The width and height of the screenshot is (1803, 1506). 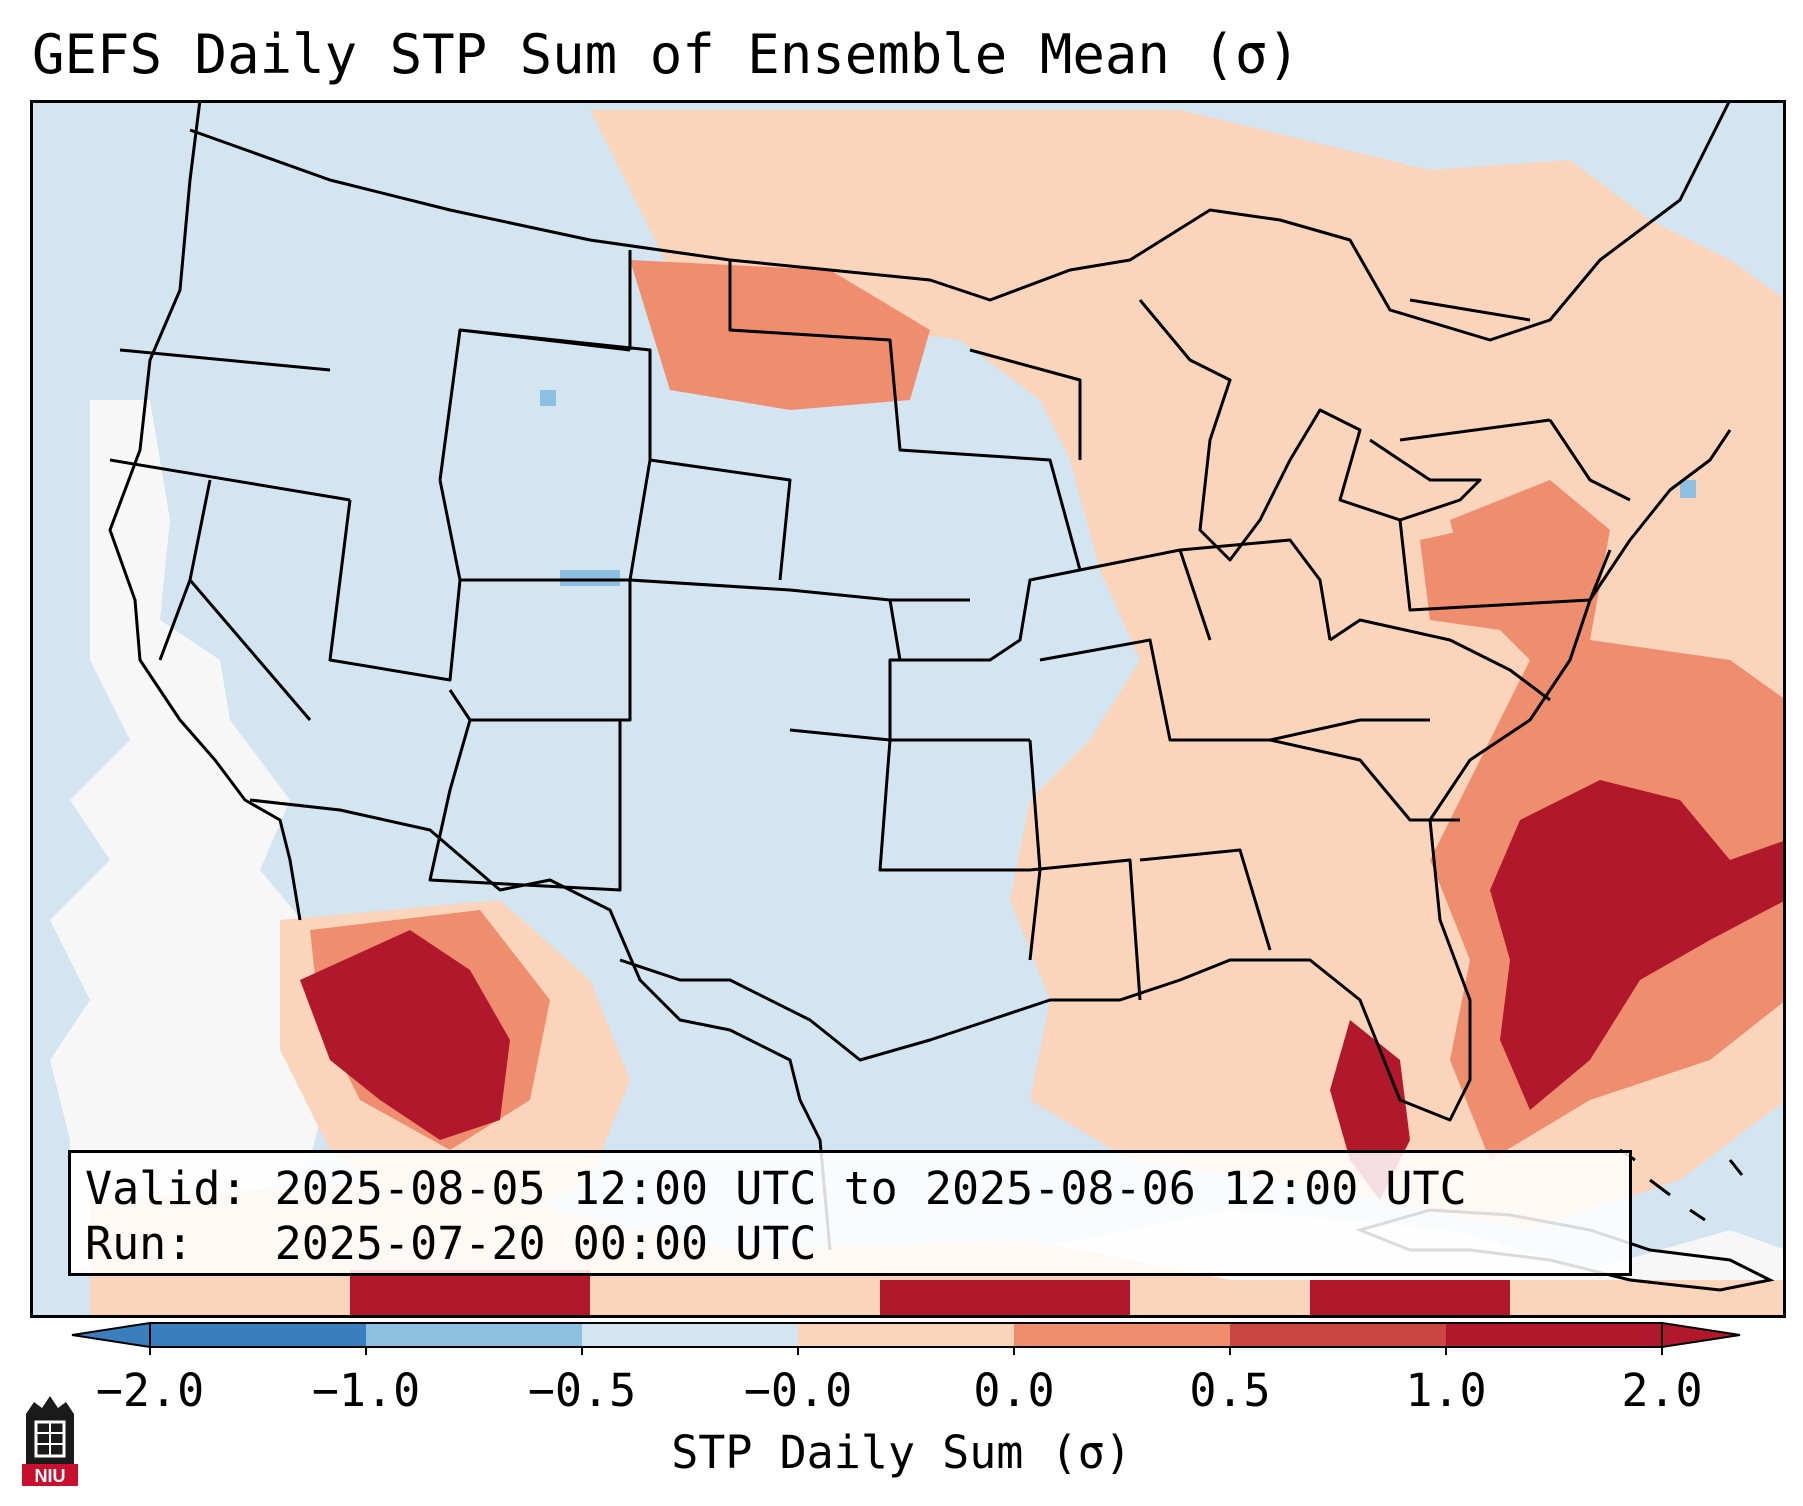 I want to click on colorbar-tick: −1.0, so click(x=366, y=1390).